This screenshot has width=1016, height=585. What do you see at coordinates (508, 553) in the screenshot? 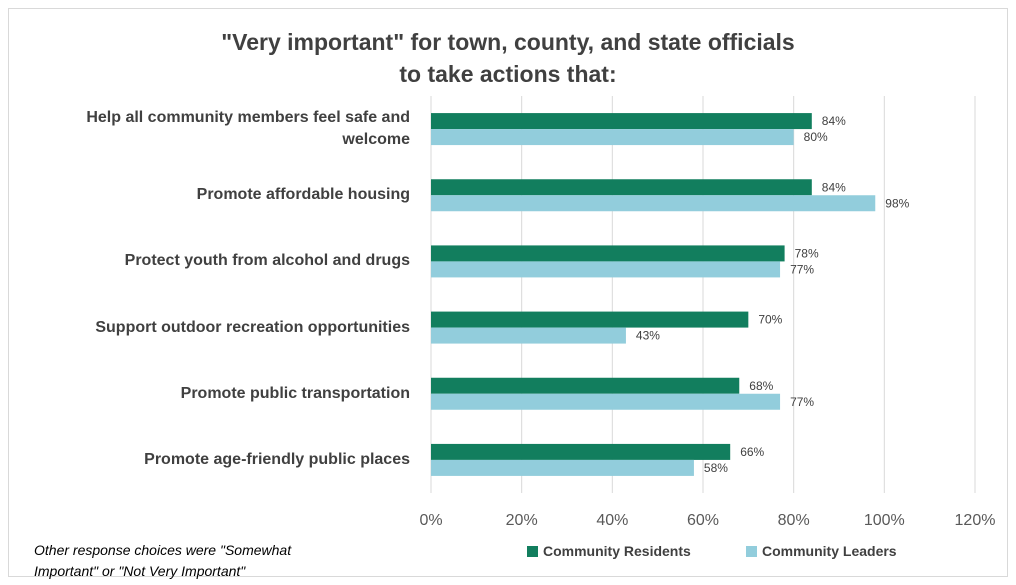
I see `legend: Community Residents Community Leaders` at bounding box center [508, 553].